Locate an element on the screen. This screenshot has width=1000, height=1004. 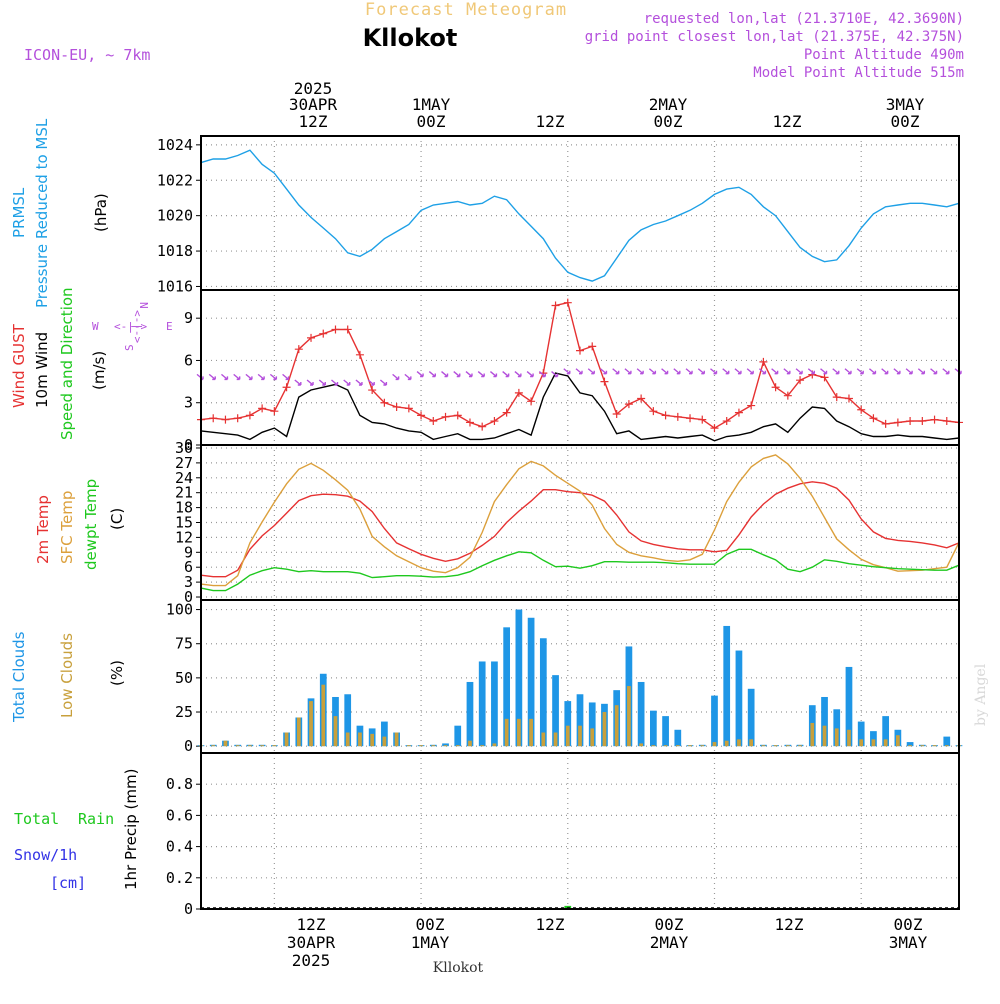
y-tick-label: 30 is located at coordinates (184, 448).